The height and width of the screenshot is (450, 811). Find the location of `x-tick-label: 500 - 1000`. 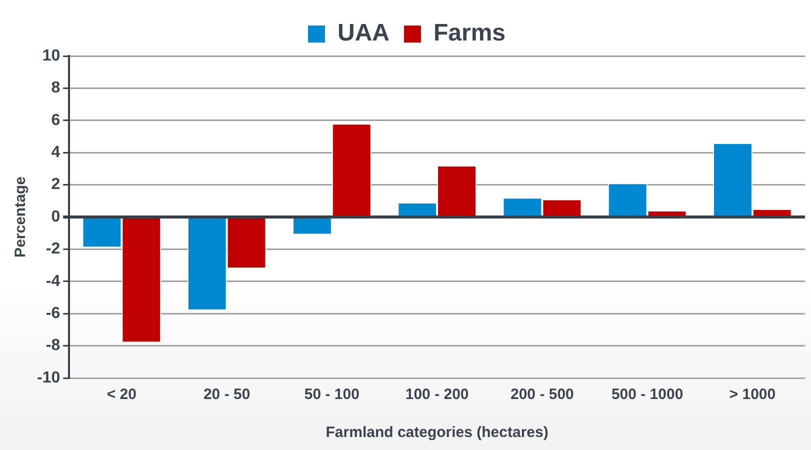

x-tick-label: 500 - 1000 is located at coordinates (647, 395).